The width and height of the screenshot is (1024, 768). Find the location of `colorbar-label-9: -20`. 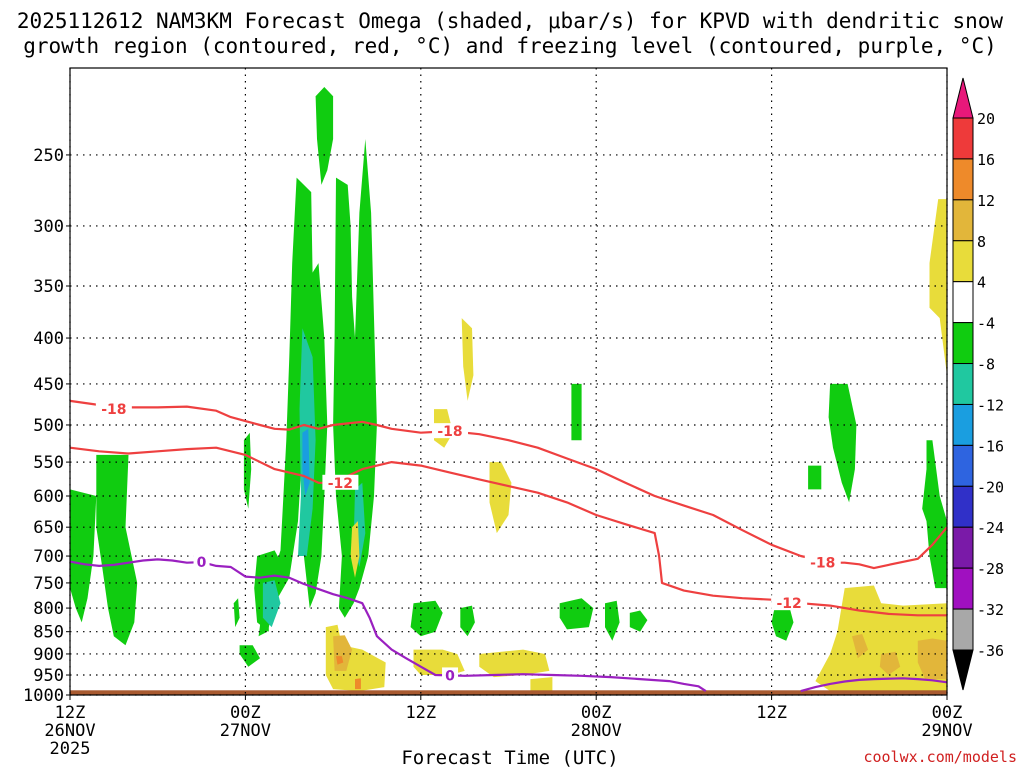

colorbar-label-9: -20 is located at coordinates (990, 487).